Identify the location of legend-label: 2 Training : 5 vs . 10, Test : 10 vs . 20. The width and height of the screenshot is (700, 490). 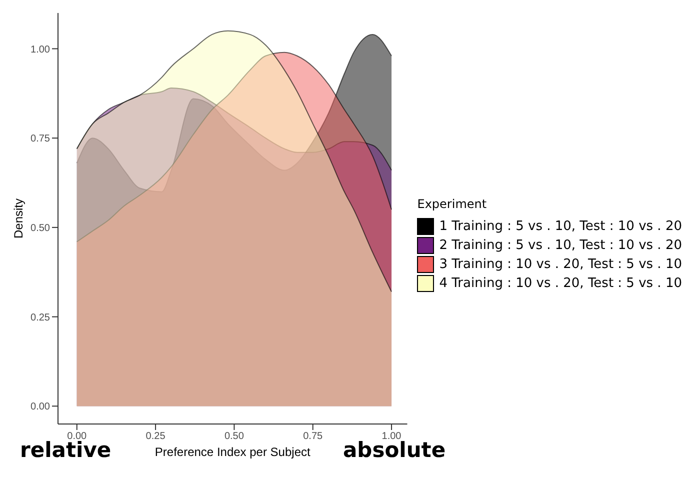
(560, 245).